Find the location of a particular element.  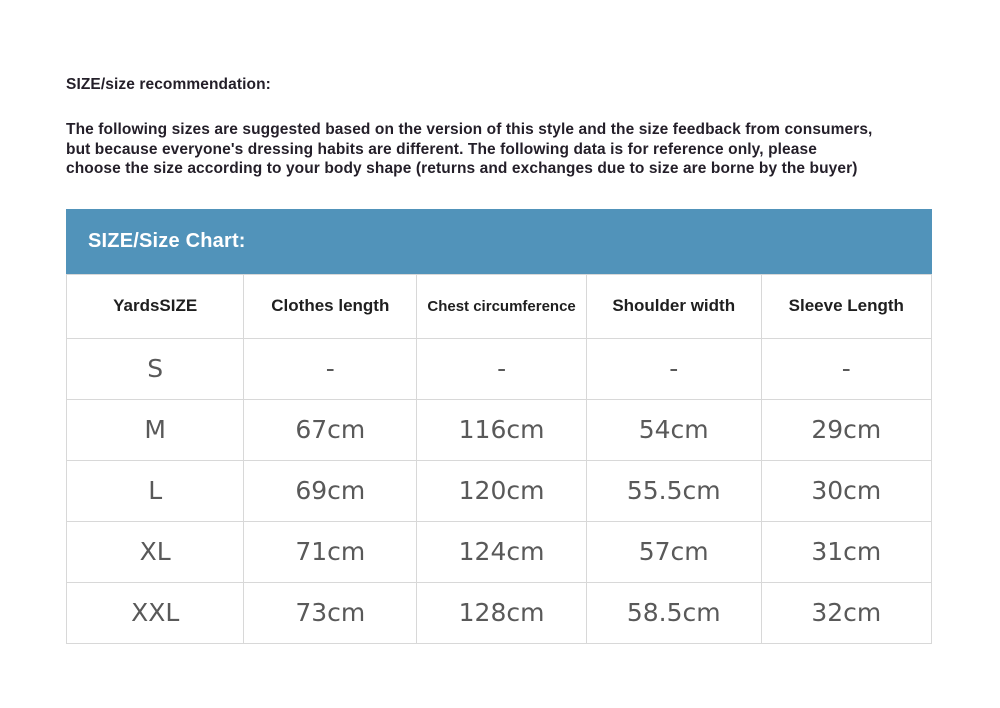

value-cell: 124cm is located at coordinates (501, 551).